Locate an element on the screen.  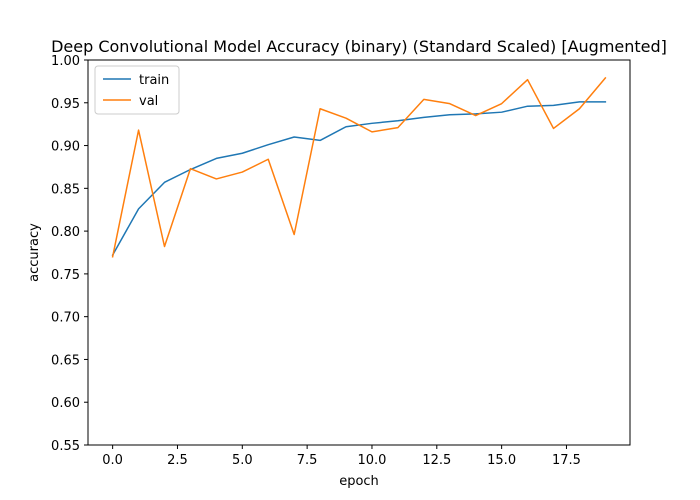
x-tick-label: 17.5 is located at coordinates (566, 460).